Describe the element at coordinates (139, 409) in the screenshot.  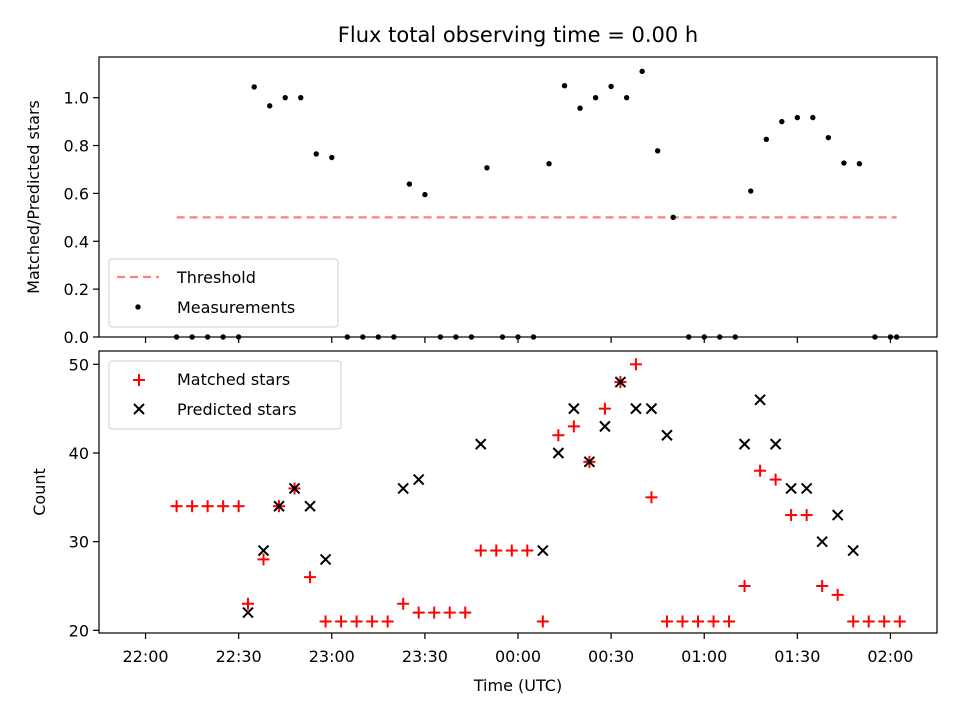
I see `legend-predicted-marker` at that location.